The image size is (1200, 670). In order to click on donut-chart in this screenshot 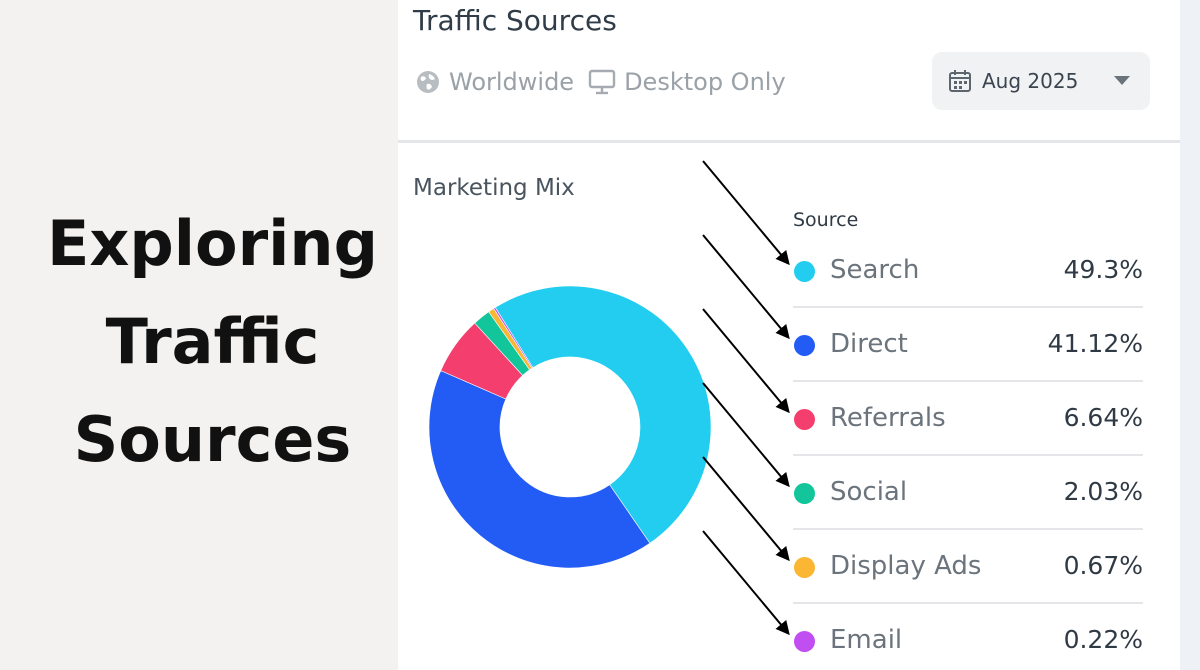, I will do `click(570, 427)`.